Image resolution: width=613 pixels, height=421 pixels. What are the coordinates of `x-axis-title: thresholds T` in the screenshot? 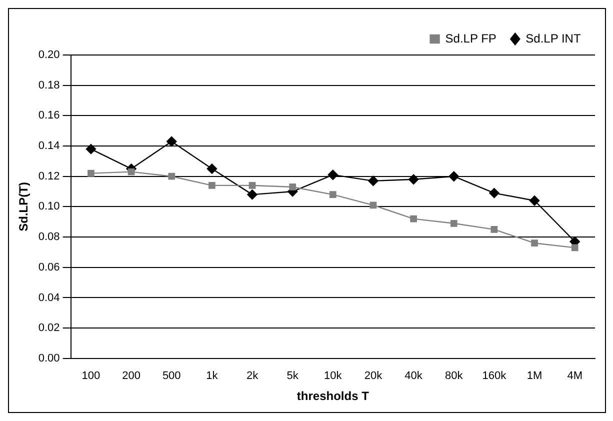 It's located at (333, 396).